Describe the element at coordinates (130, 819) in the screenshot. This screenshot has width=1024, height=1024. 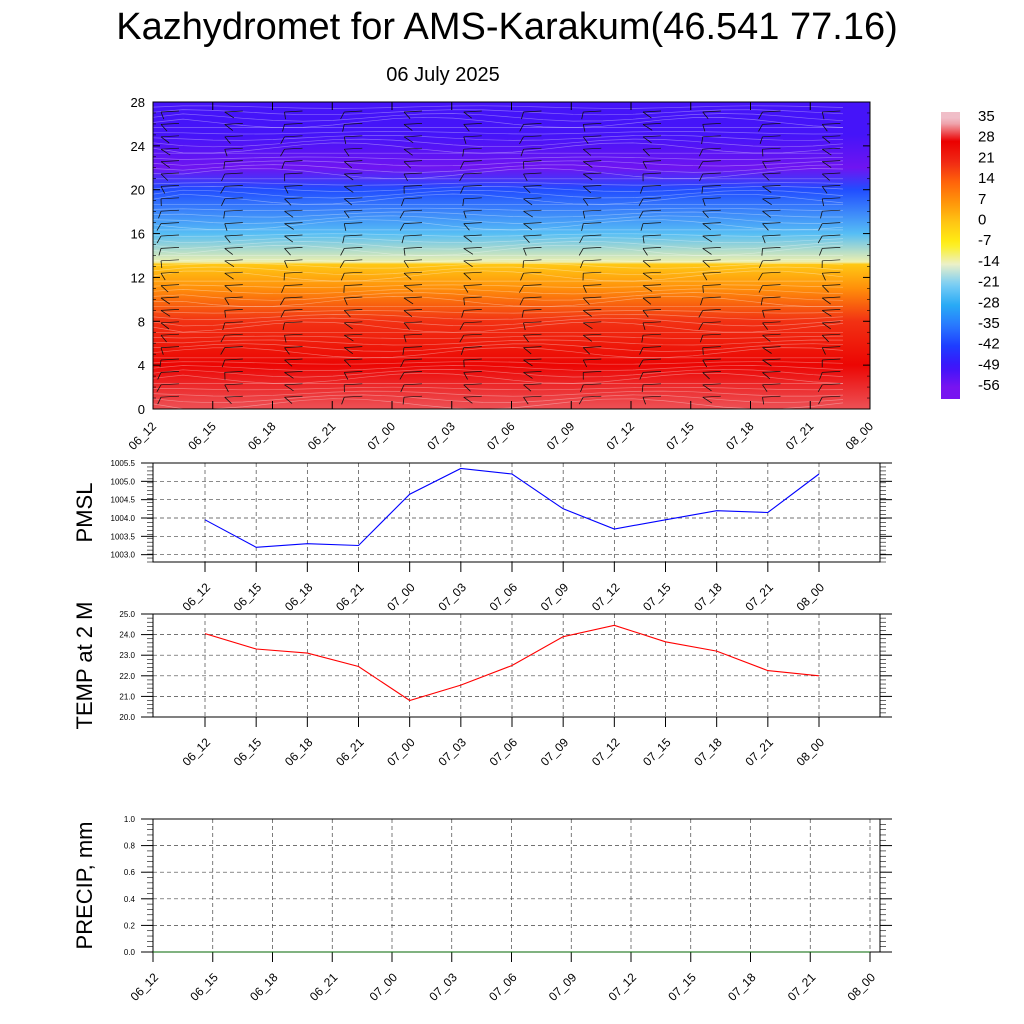
I see `y-tick-label: 1.0` at that location.